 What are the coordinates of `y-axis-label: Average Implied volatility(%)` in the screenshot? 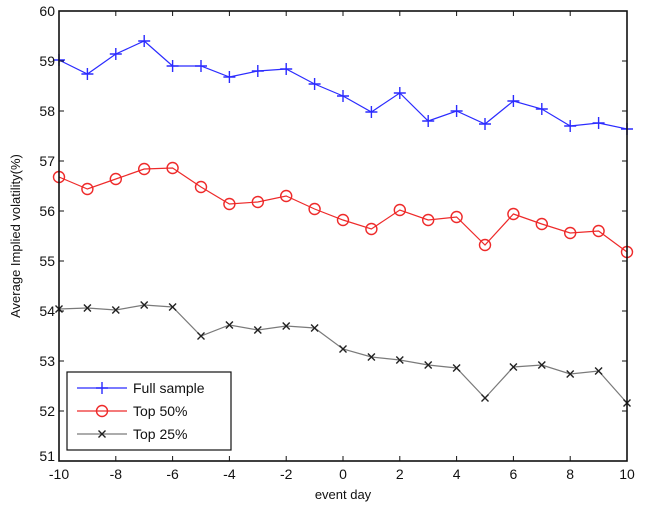 It's located at (15, 236).